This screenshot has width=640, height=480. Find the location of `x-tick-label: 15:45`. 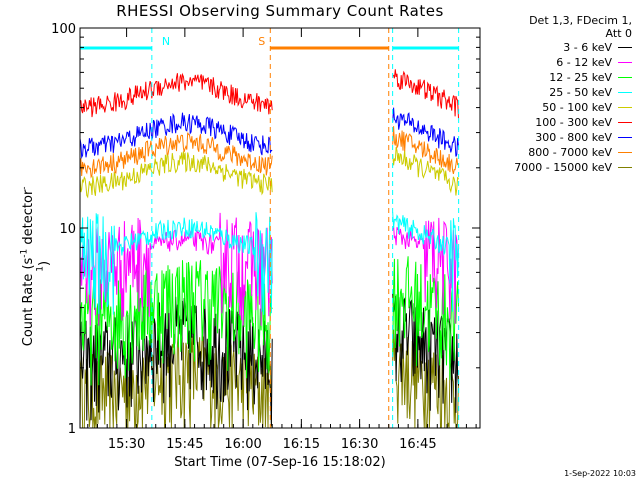

x-tick-label: 15:45 is located at coordinates (184, 444).